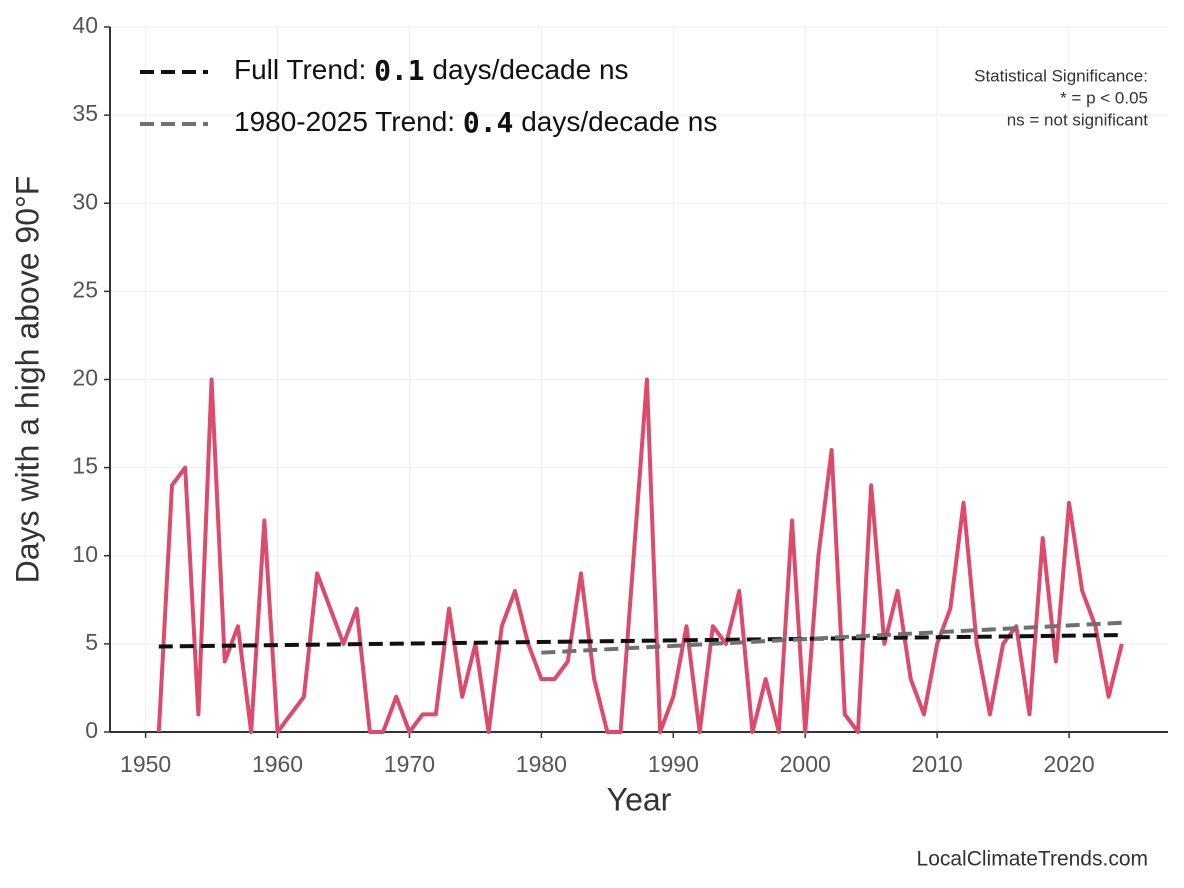 The height and width of the screenshot is (888, 1184). What do you see at coordinates (85, 554) in the screenshot?
I see `y-tick-label: 10` at bounding box center [85, 554].